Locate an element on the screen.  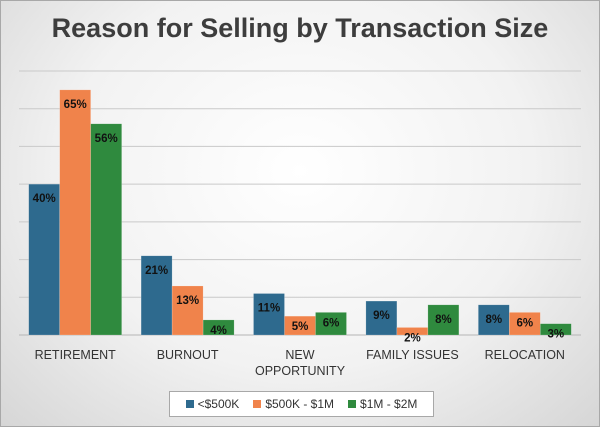
x-tick-label: RELOCATION is located at coordinates (525, 355).